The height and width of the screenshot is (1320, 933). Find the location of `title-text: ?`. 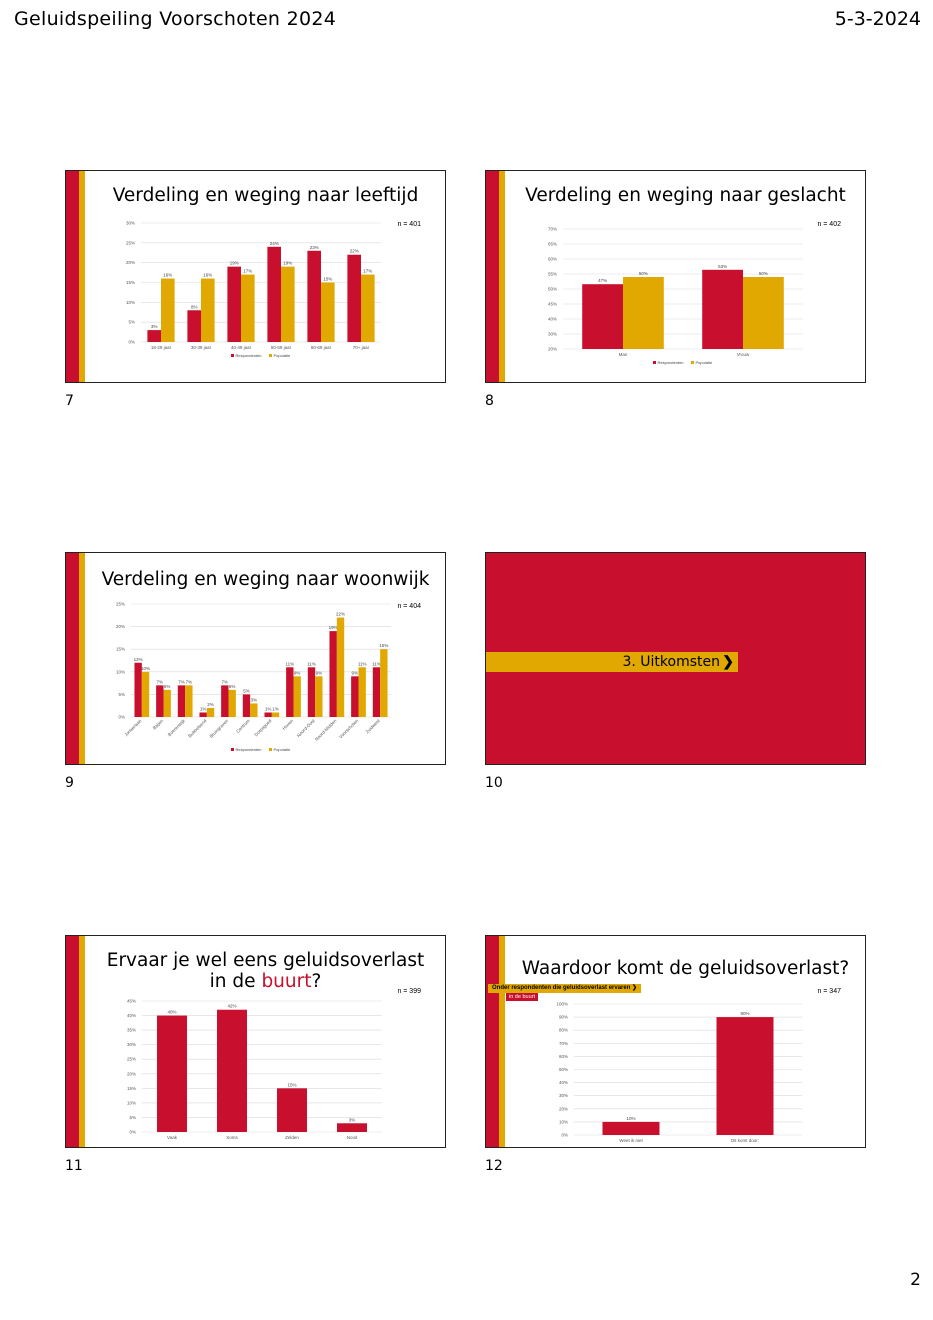

title-text: ? is located at coordinates (316, 981).